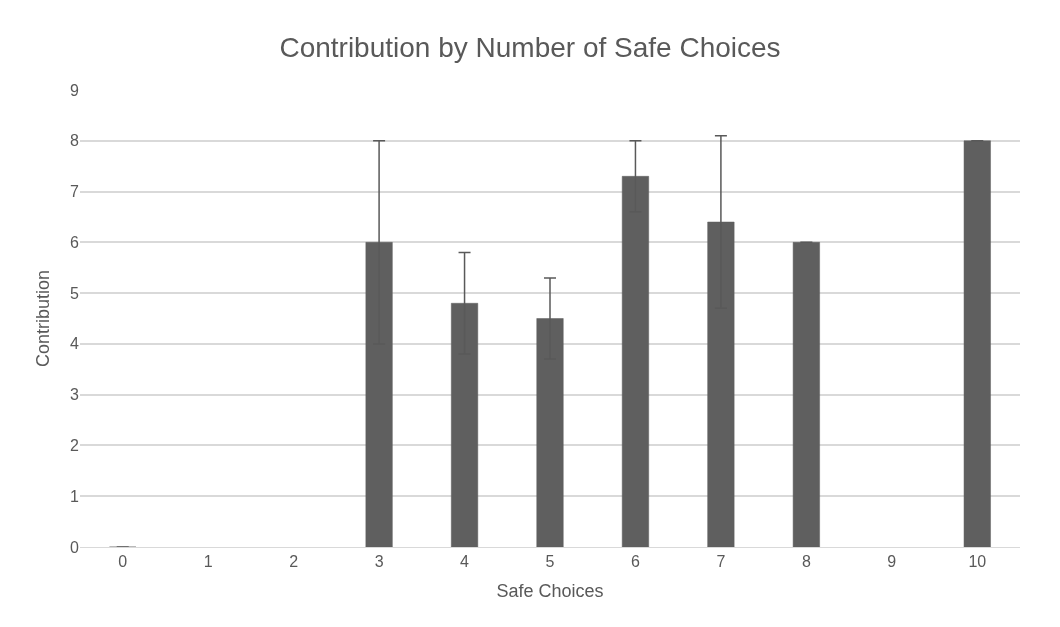  What do you see at coordinates (465, 562) in the screenshot?
I see `x-tick-label: 4` at bounding box center [465, 562].